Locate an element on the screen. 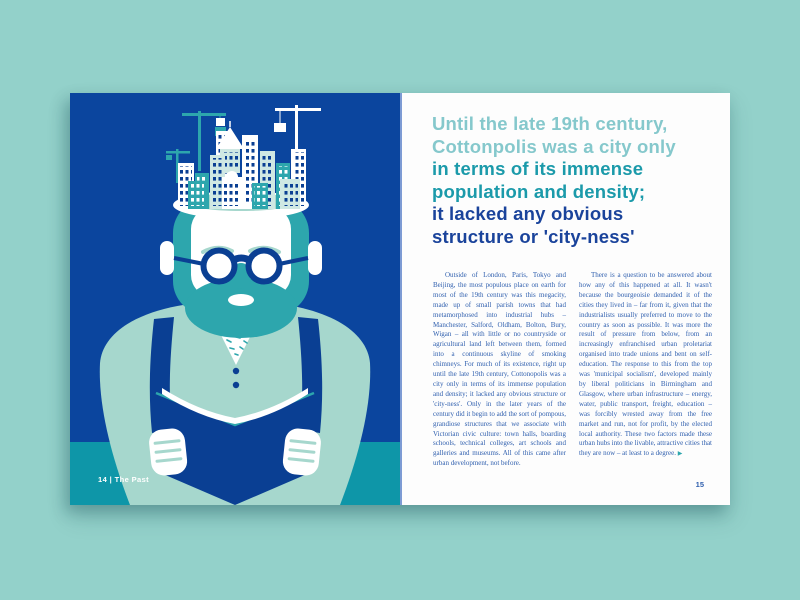  headline-line: in terms of its immense is located at coordinates (538, 168).